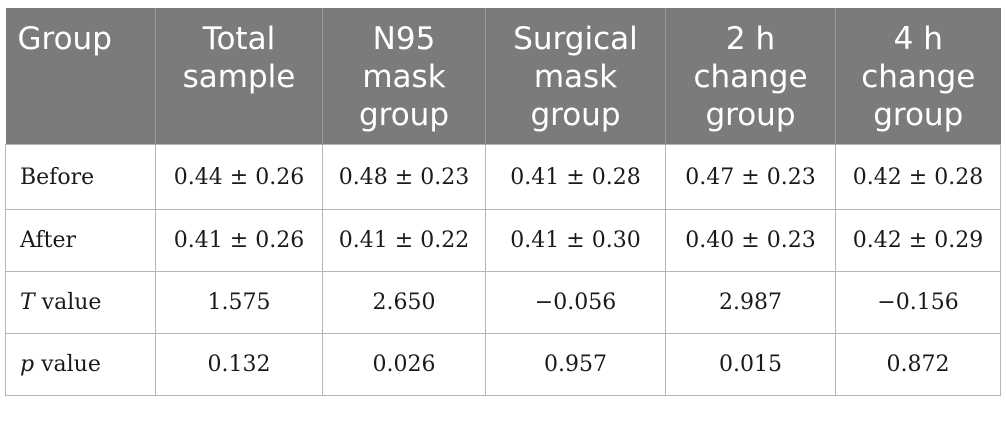 Image resolution: width=1006 pixels, height=425 pixels. What do you see at coordinates (575, 39) in the screenshot?
I see `header-surgical-line-1: Surgical` at bounding box center [575, 39].